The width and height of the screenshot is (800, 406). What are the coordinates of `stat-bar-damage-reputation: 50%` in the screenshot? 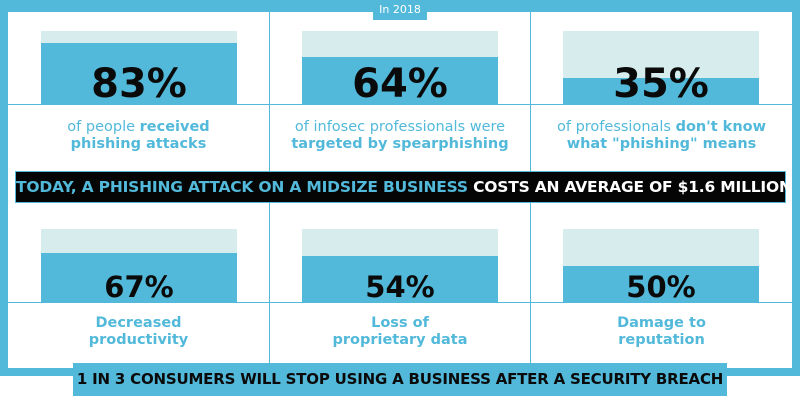 It's located at (661, 266).